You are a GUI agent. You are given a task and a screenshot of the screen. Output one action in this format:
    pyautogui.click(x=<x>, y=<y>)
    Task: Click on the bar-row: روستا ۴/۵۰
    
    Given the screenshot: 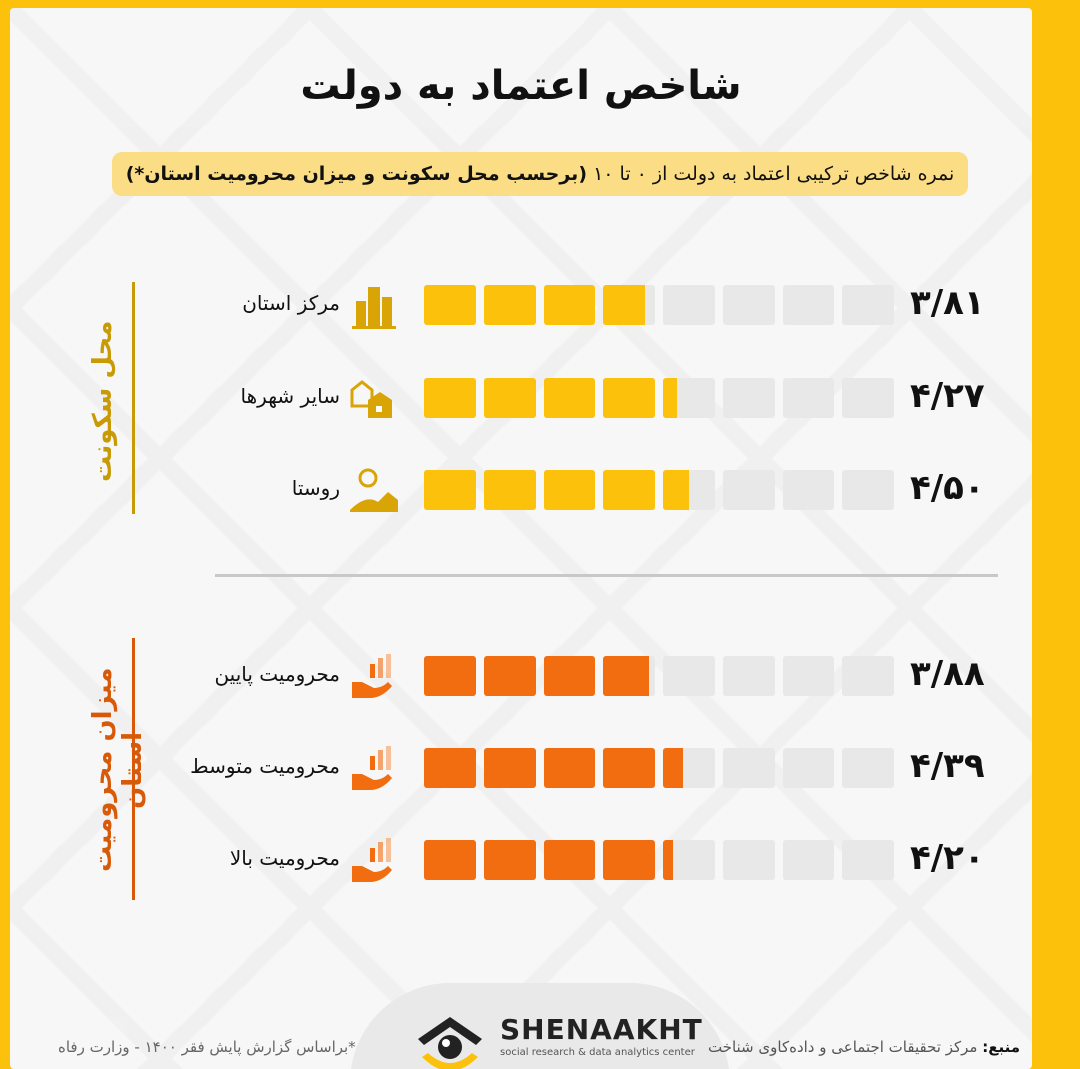 What is the action you would take?
    pyautogui.click(x=521, y=490)
    